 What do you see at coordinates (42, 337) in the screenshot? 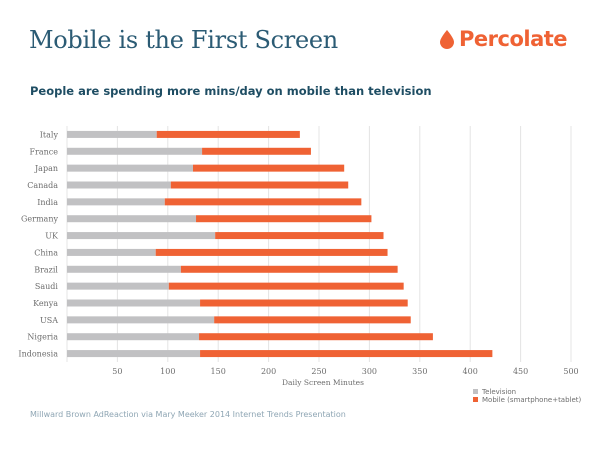
I see `category-label: Nigeria` at bounding box center [42, 337].